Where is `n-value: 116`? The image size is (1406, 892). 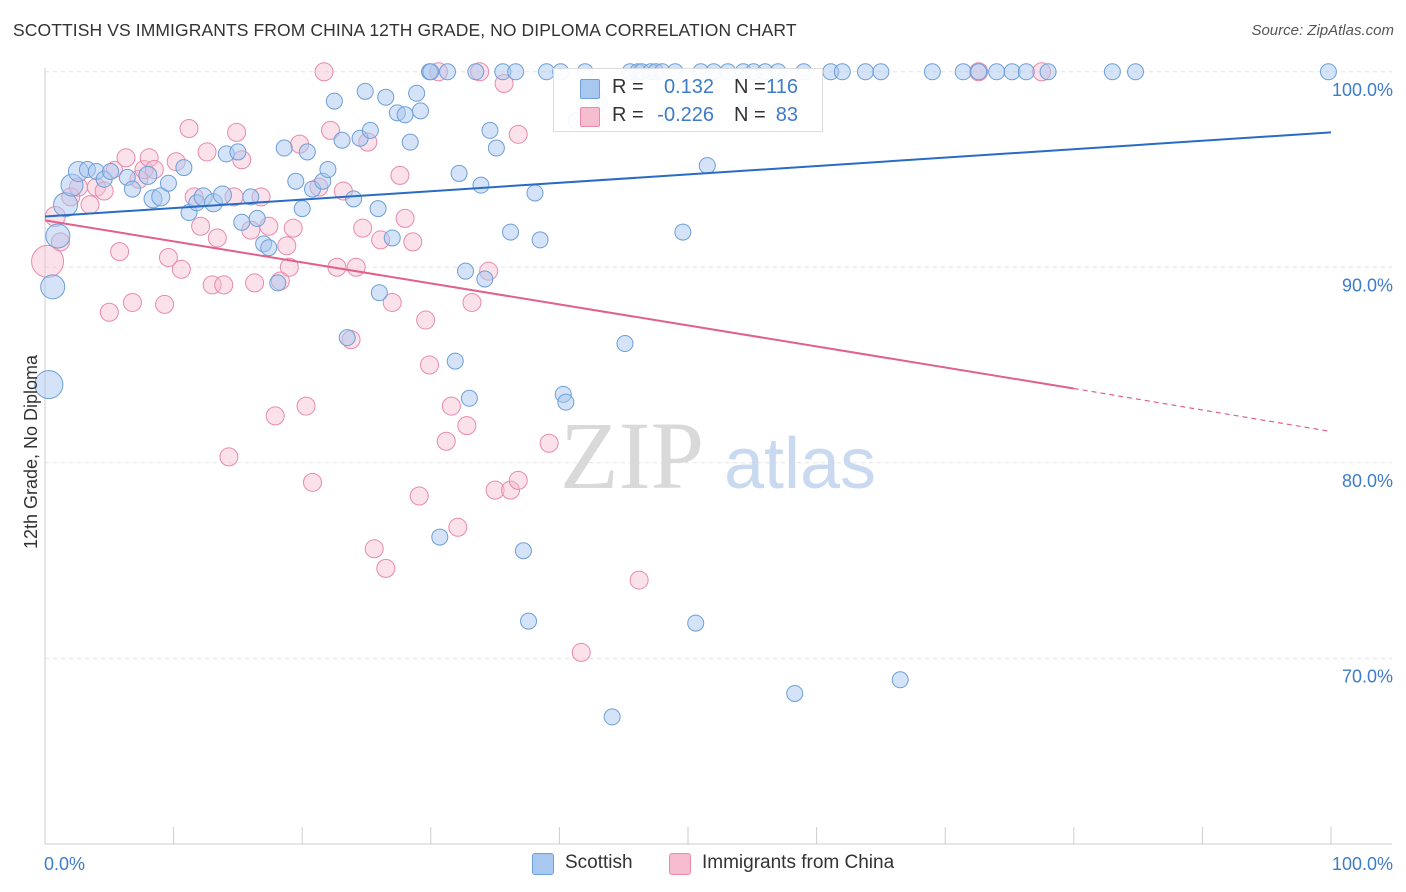 n-value: 116 is located at coordinates (782, 87).